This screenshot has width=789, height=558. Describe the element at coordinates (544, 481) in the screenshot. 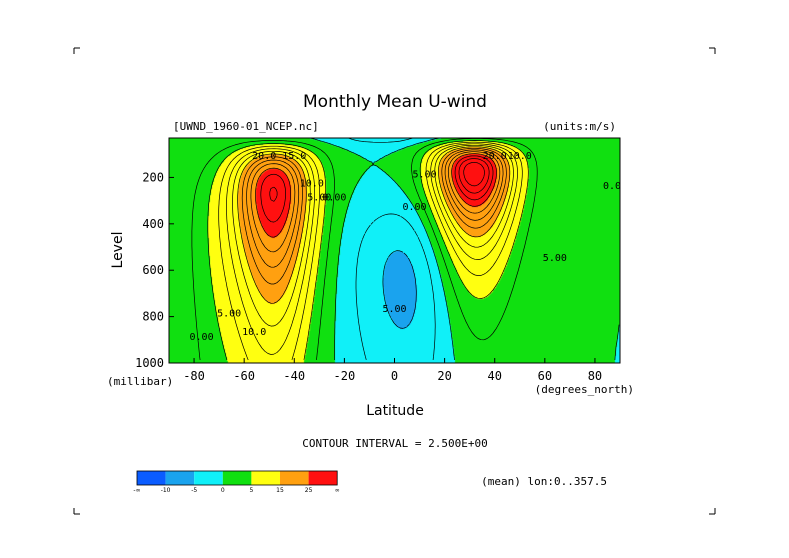

I see `mean-note: (mean) lon:0..357.5` at that location.